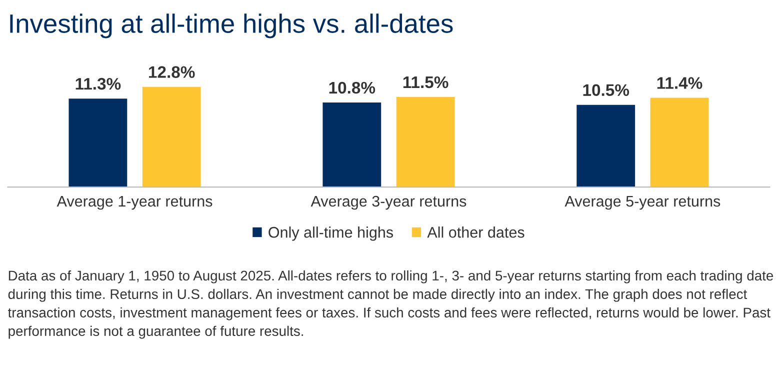 This screenshot has height=389, width=779. What do you see at coordinates (331, 233) in the screenshot?
I see `legend-label: Only all-time highs` at bounding box center [331, 233].